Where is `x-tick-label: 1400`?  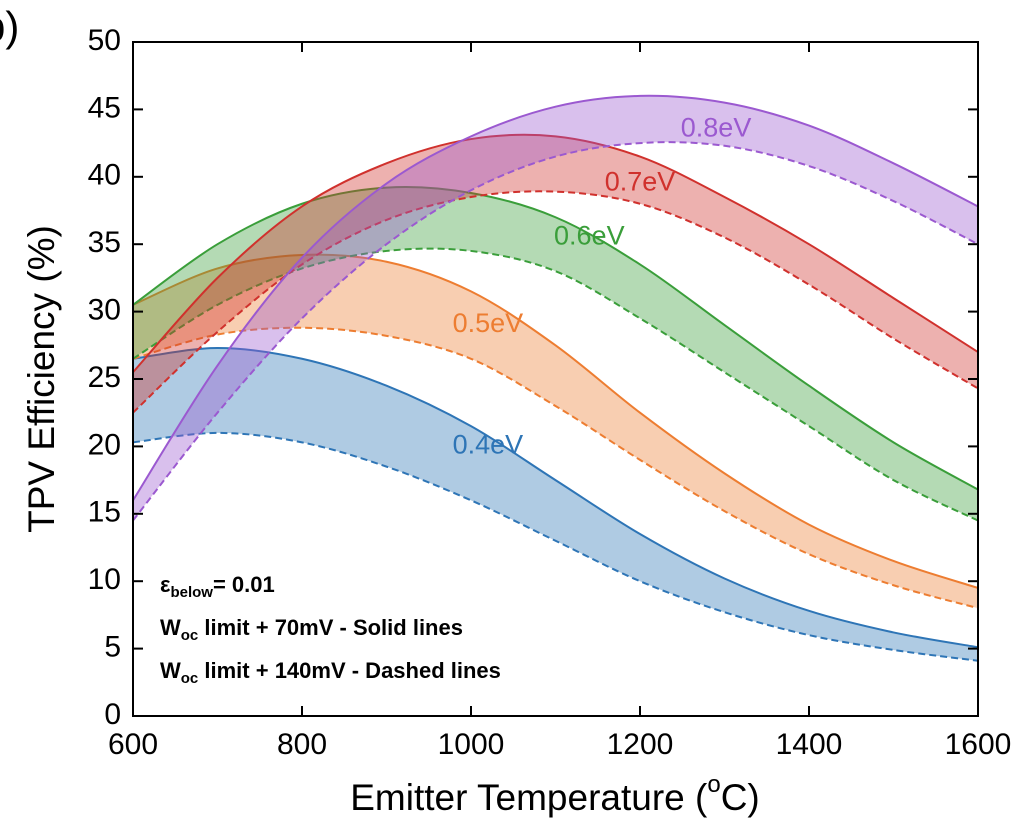
x-tick-label: 1400 is located at coordinates (809, 744).